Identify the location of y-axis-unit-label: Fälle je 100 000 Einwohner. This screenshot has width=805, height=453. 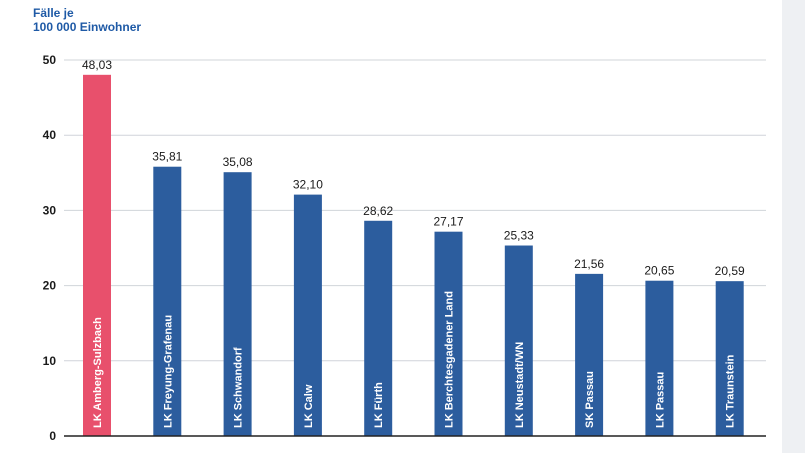
(87, 20).